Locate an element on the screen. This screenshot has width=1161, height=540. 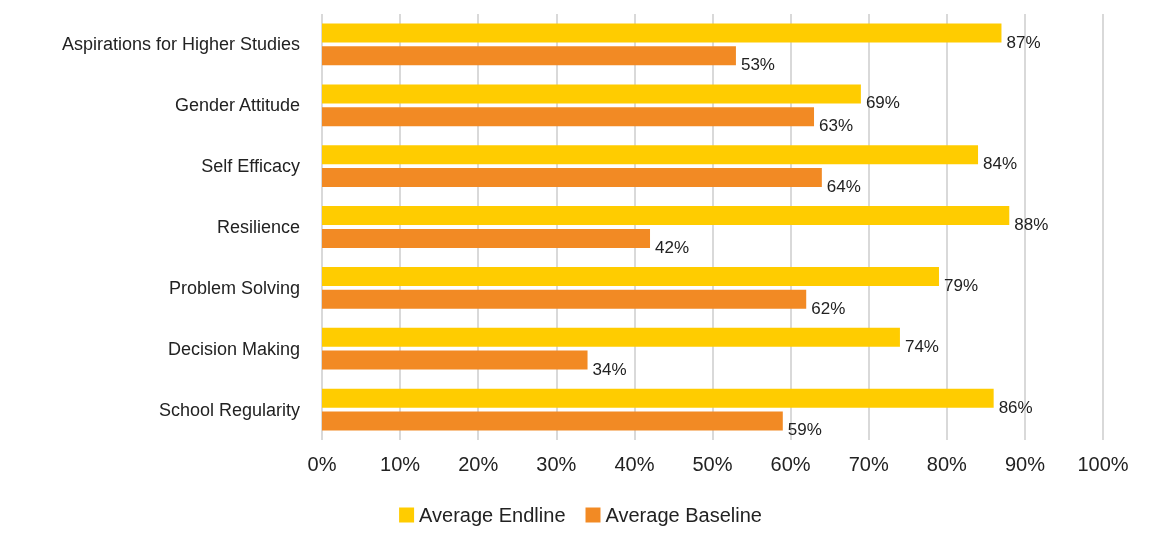
y-tick-label: Problem Solving is located at coordinates (234, 287).